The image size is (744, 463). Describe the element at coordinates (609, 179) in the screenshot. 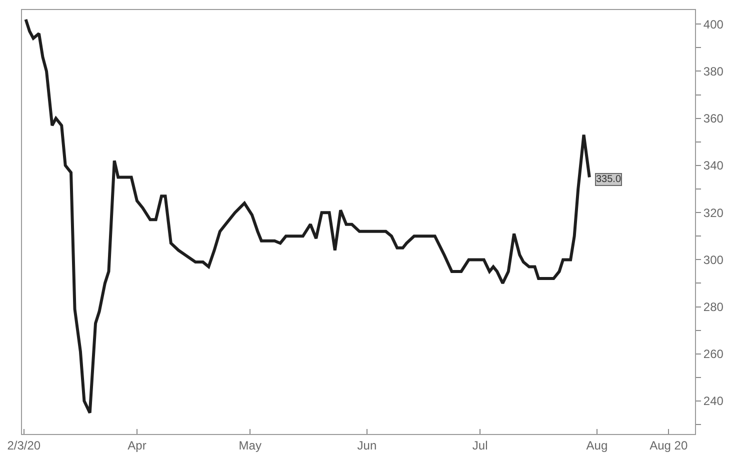

I see `annotation: 335.0` at that location.